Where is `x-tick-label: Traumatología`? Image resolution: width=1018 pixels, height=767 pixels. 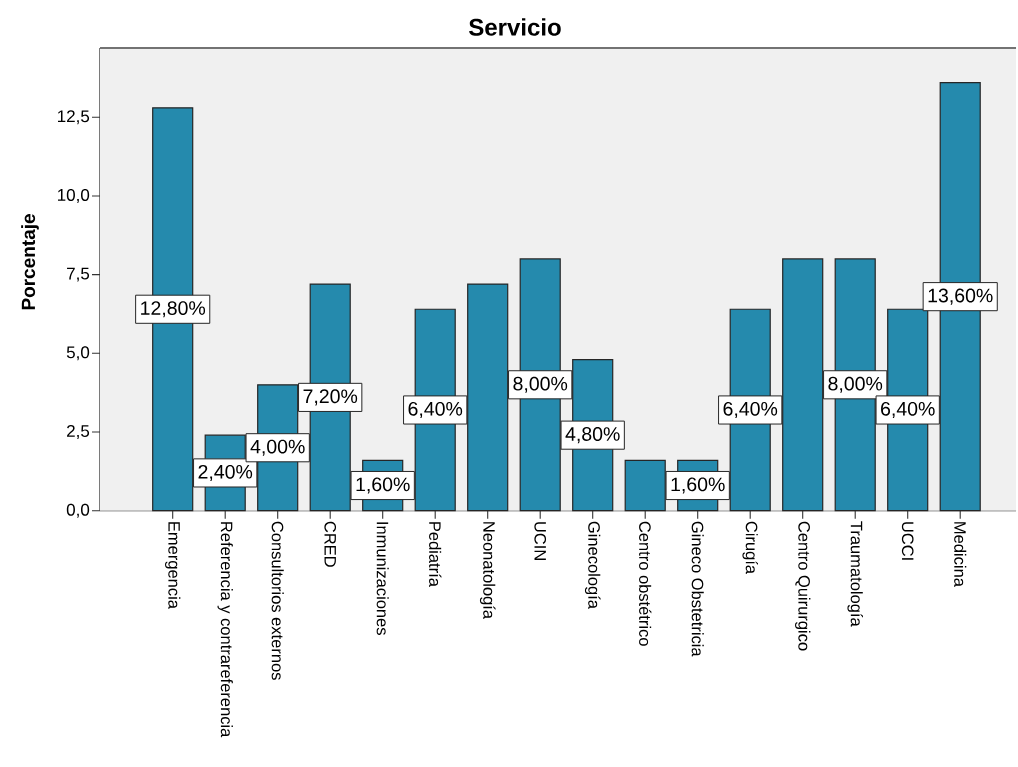 x-tick-label: Traumatología is located at coordinates (855, 574).